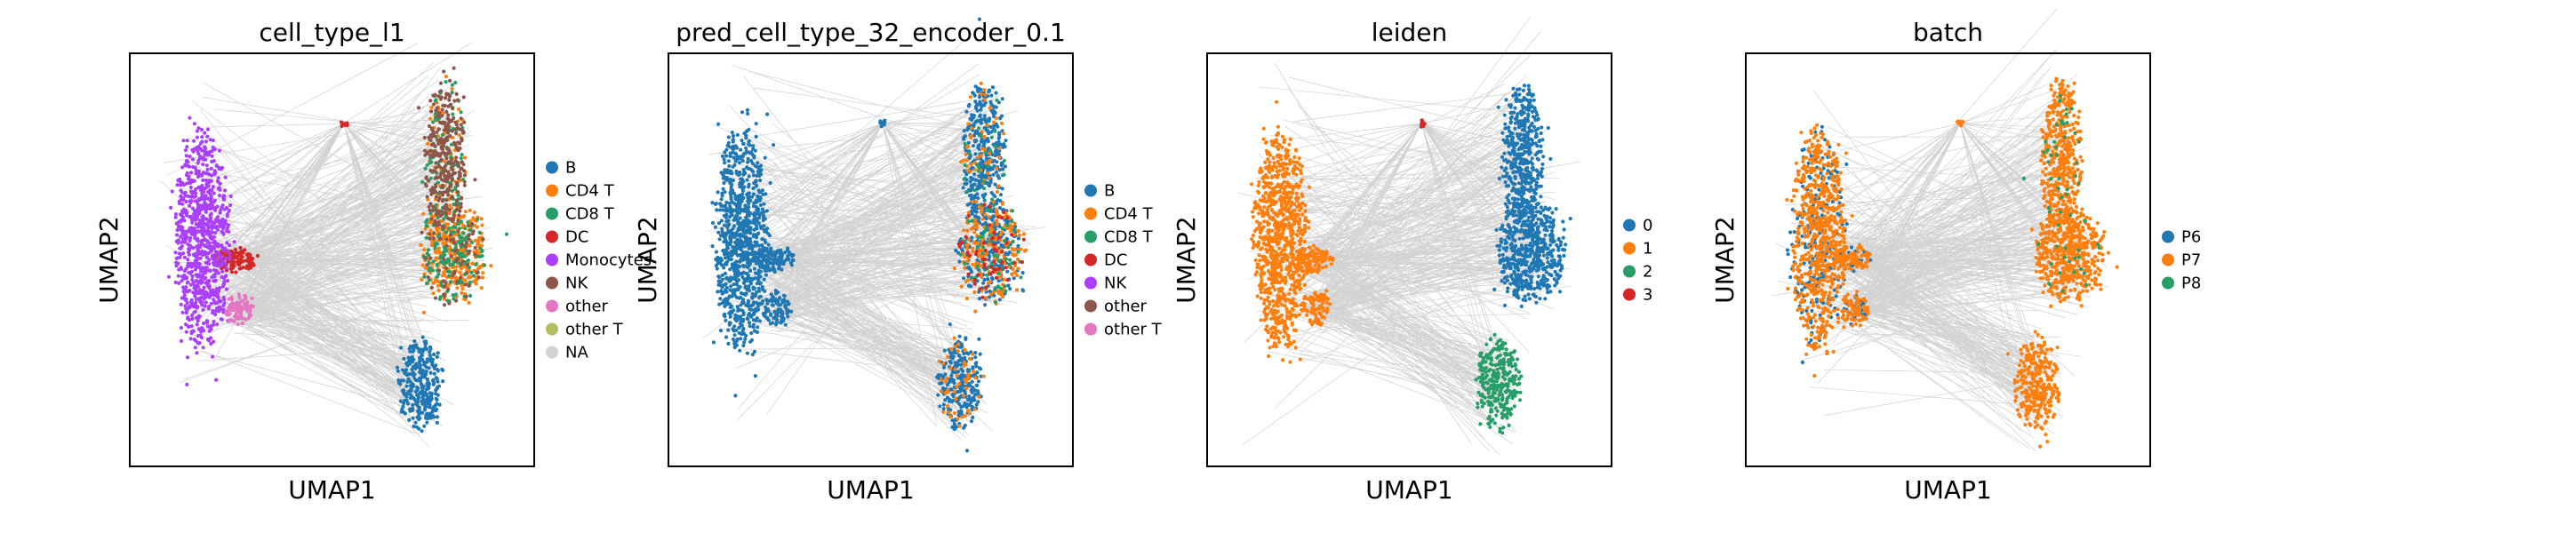  I want to click on points-p8, so click(2061, 193).